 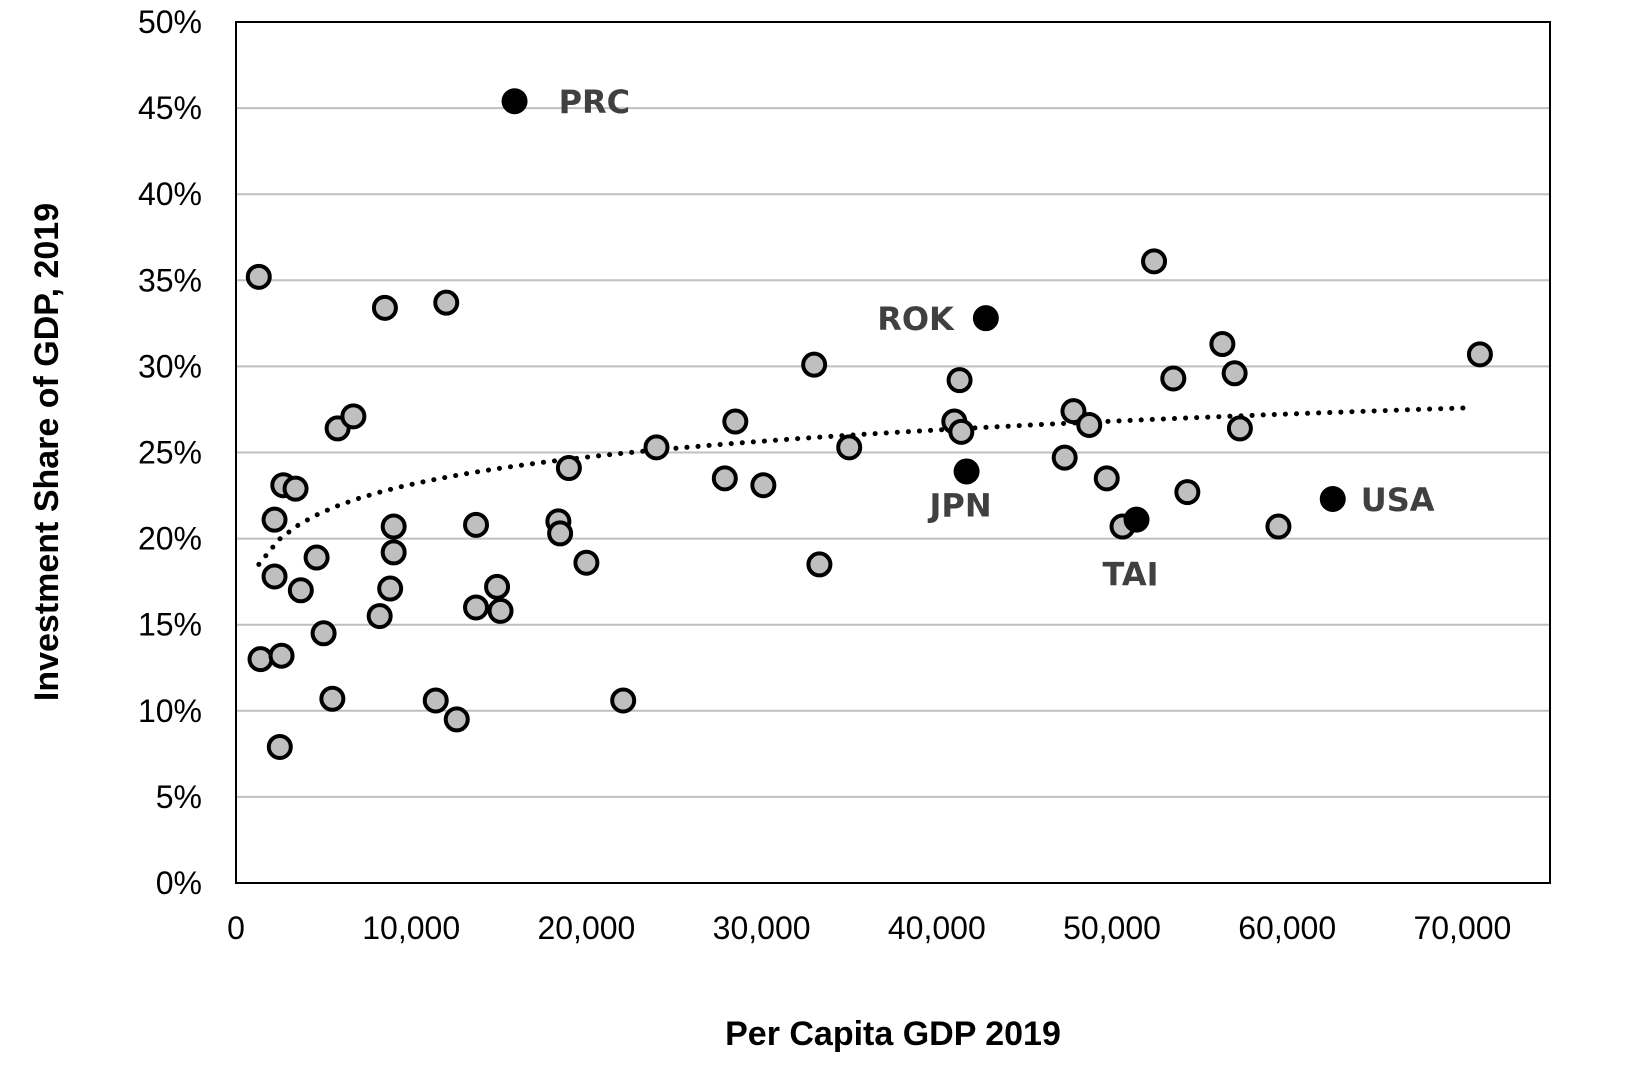 I want to click on x-tick-label: 50,000, so click(x=1112, y=928).